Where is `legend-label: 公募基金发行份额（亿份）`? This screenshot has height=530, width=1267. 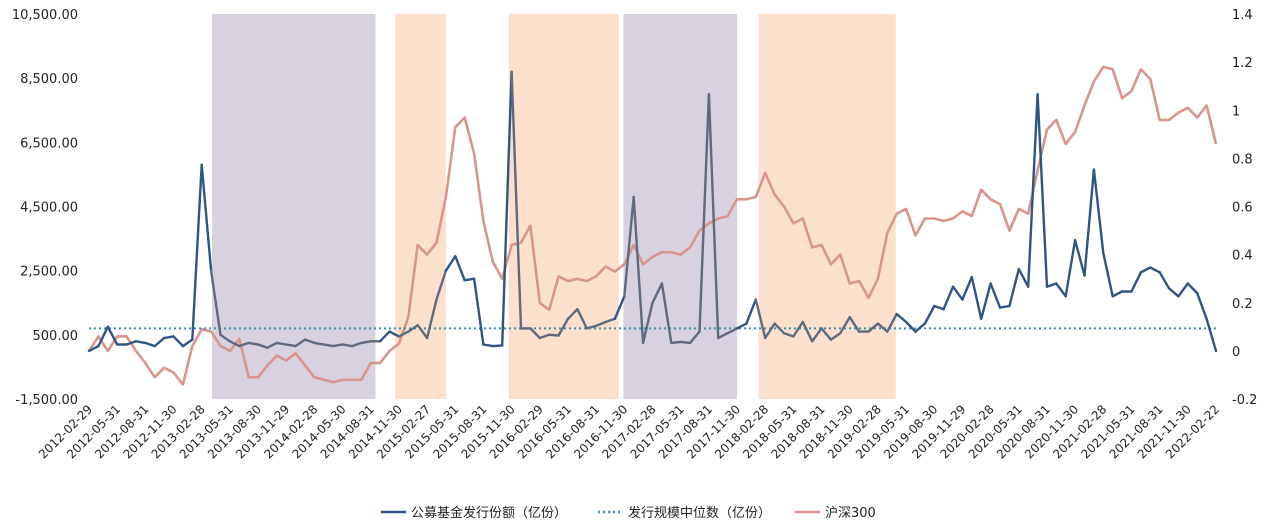 legend-label: 公募基金发行份额（亿份） is located at coordinates (489, 513).